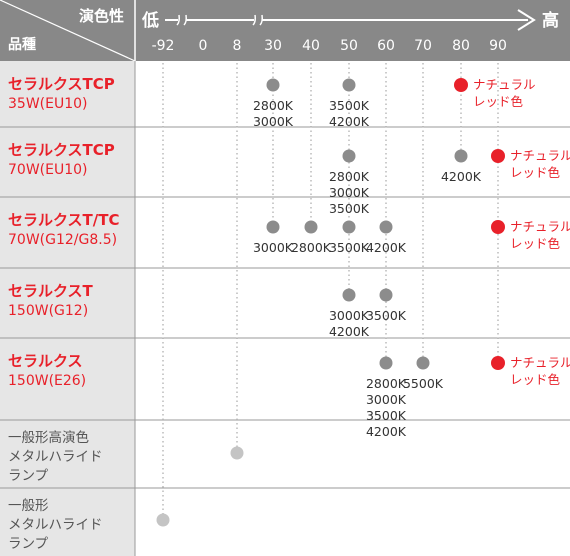 This screenshot has height=556, width=570. What do you see at coordinates (45, 361) in the screenshot?
I see `product-name: セラルクス` at bounding box center [45, 361].